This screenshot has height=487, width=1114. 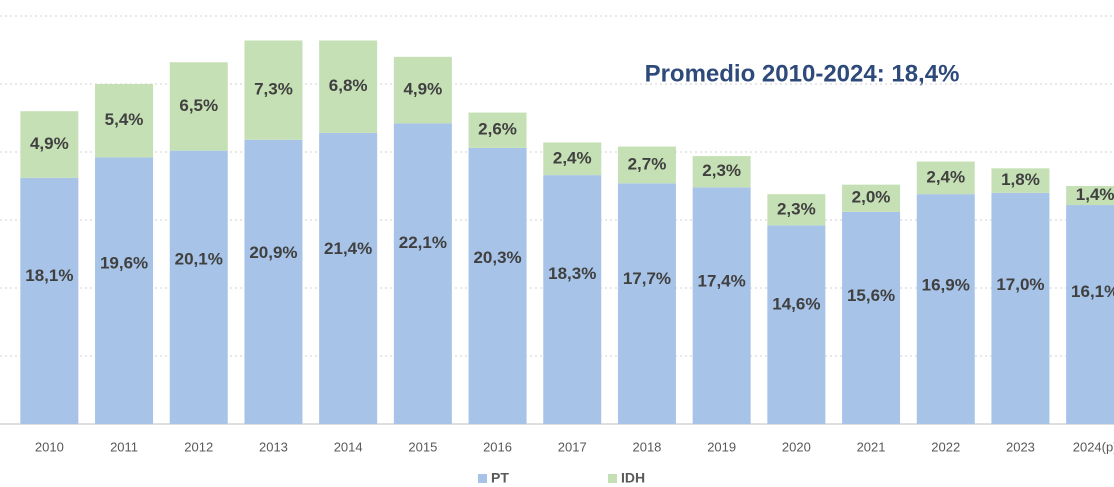 I want to click on value-label: 19,6%, so click(x=124, y=263).